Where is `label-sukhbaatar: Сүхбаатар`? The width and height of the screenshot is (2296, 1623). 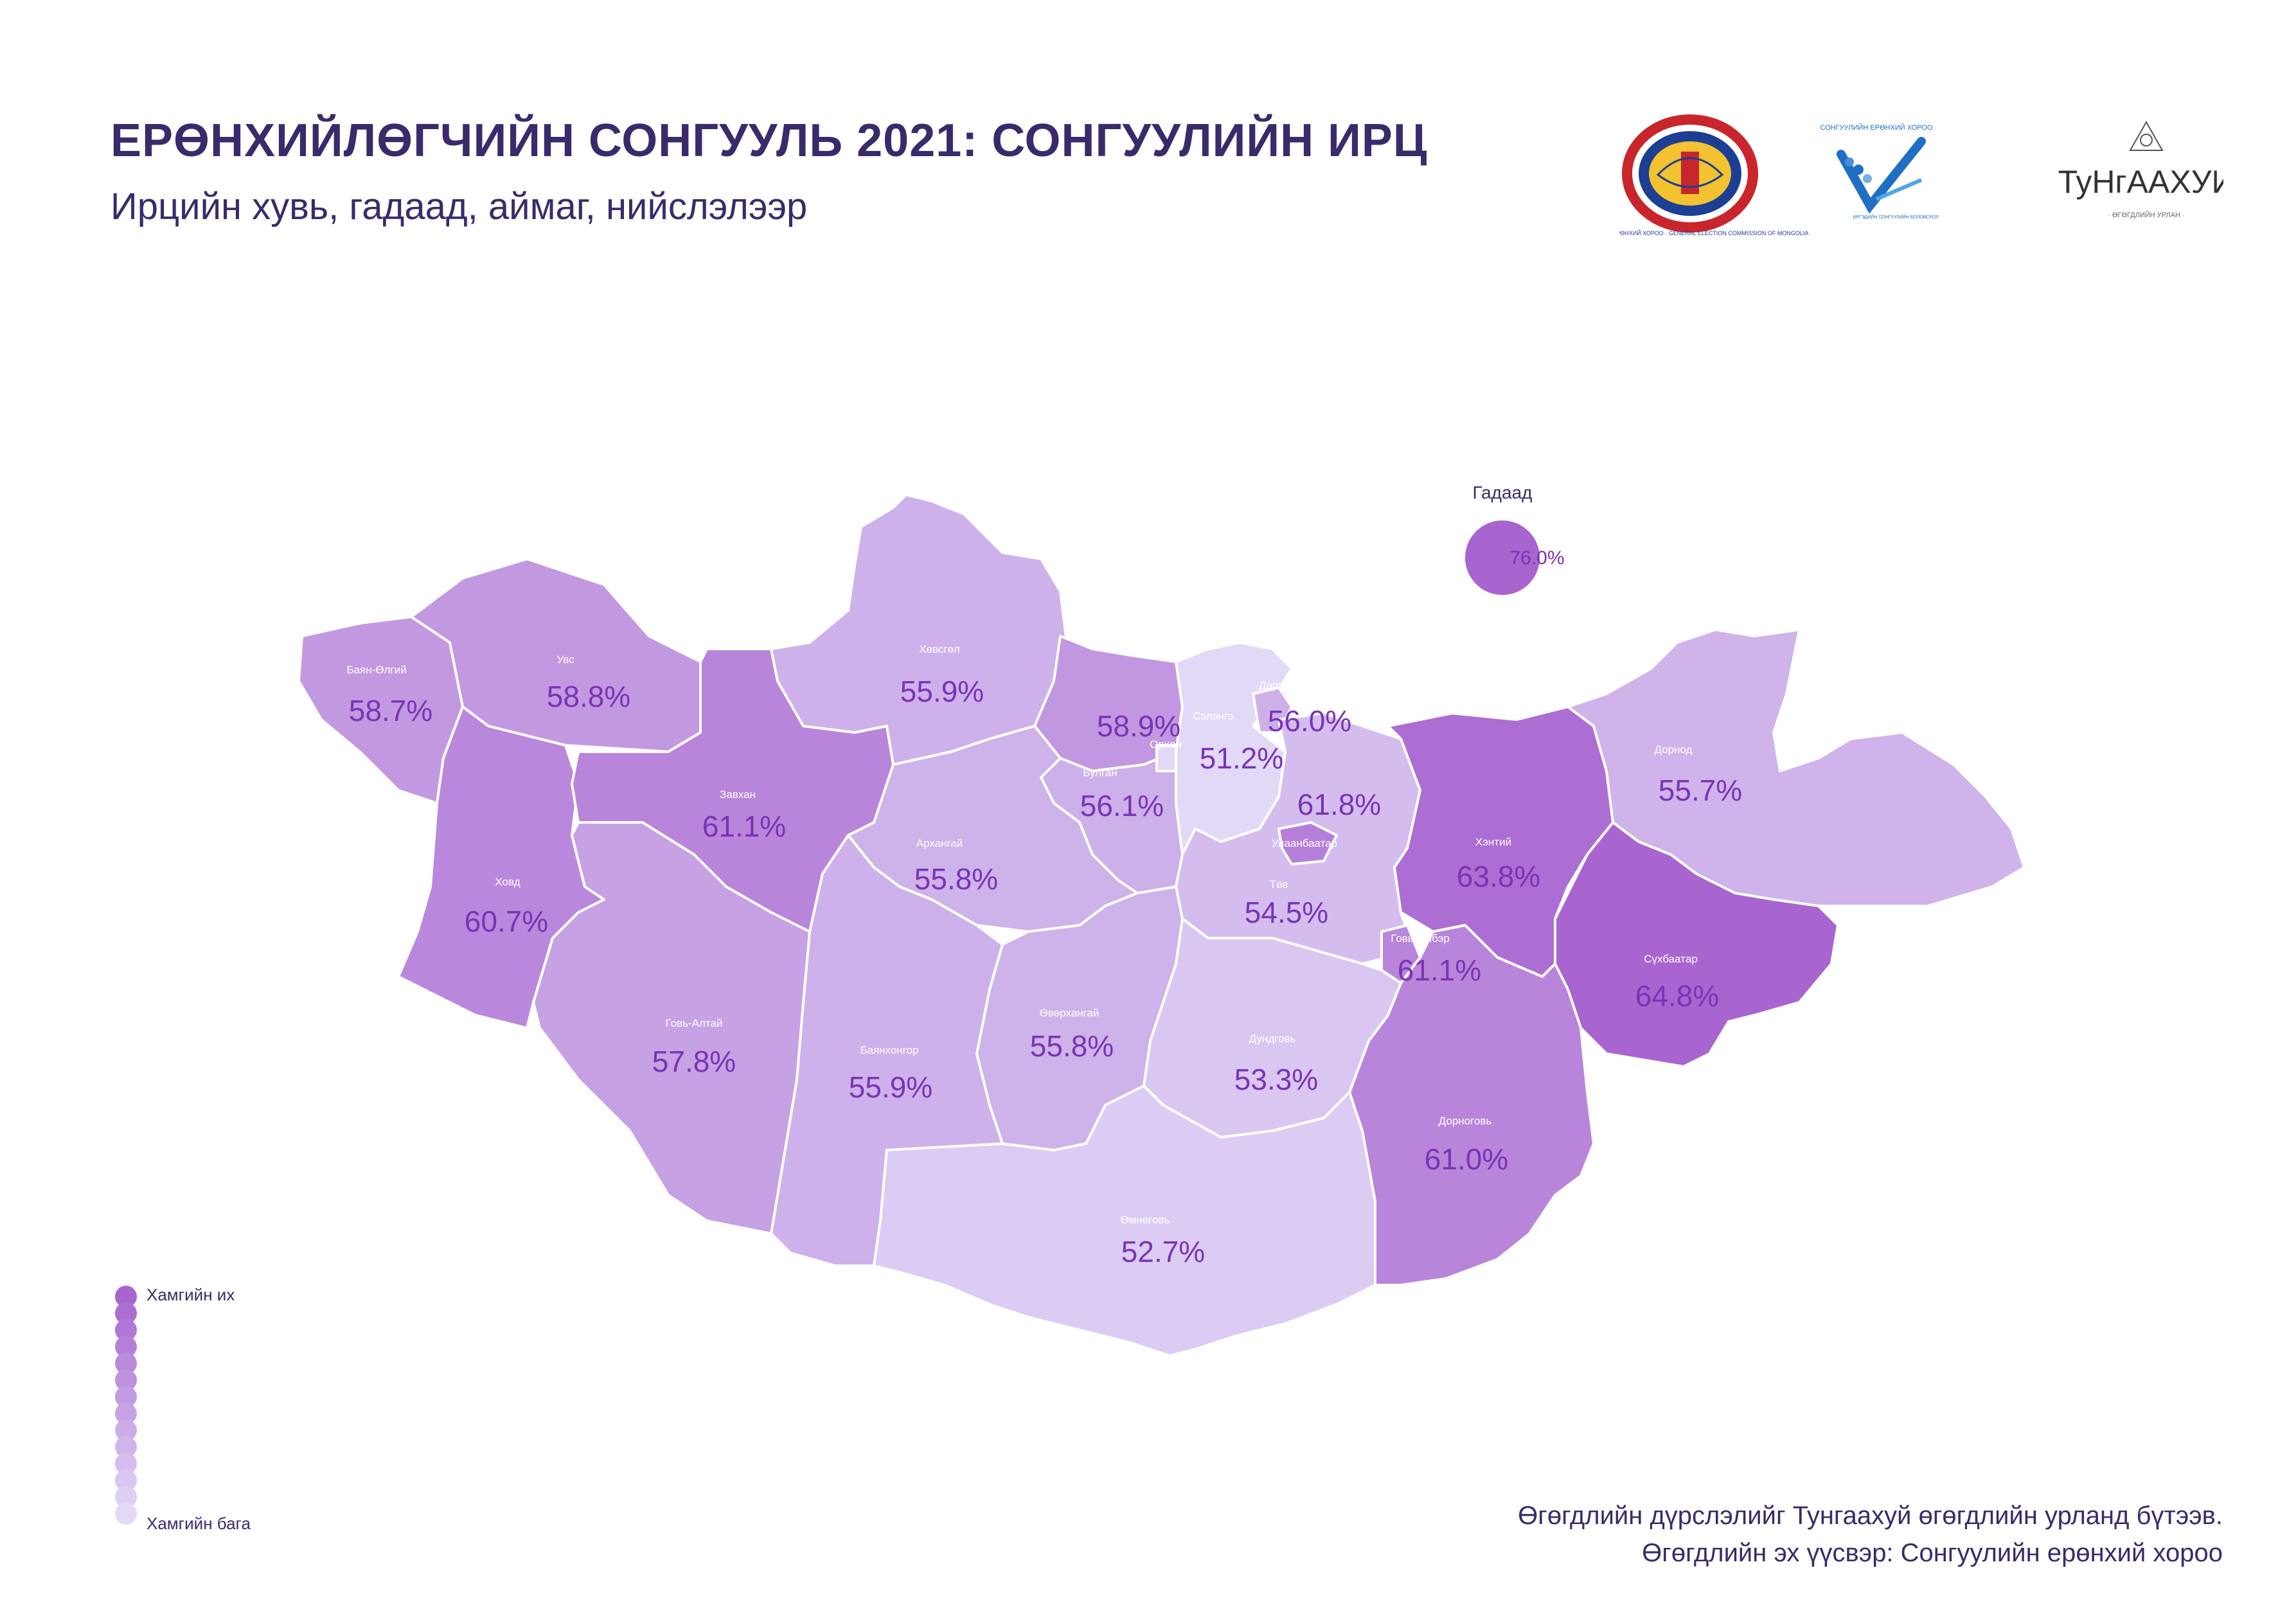
label-sukhbaatar: Сүхбаатар is located at coordinates (1671, 959).